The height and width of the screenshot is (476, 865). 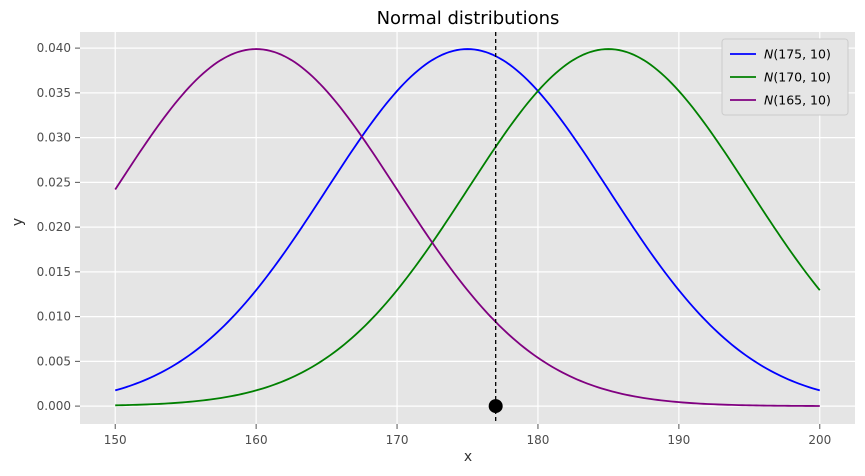 I want to click on legend-label: N(170, 10), so click(x=797, y=77).